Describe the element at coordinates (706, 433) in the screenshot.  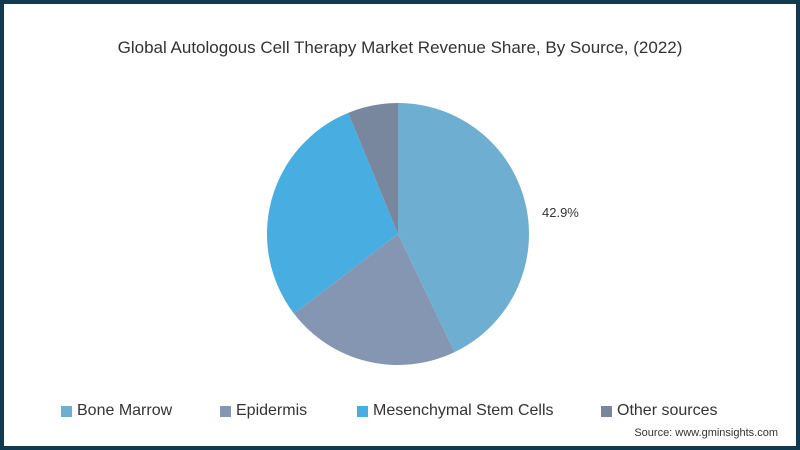
I see `source-note: Source: www.gminsights.com` at that location.